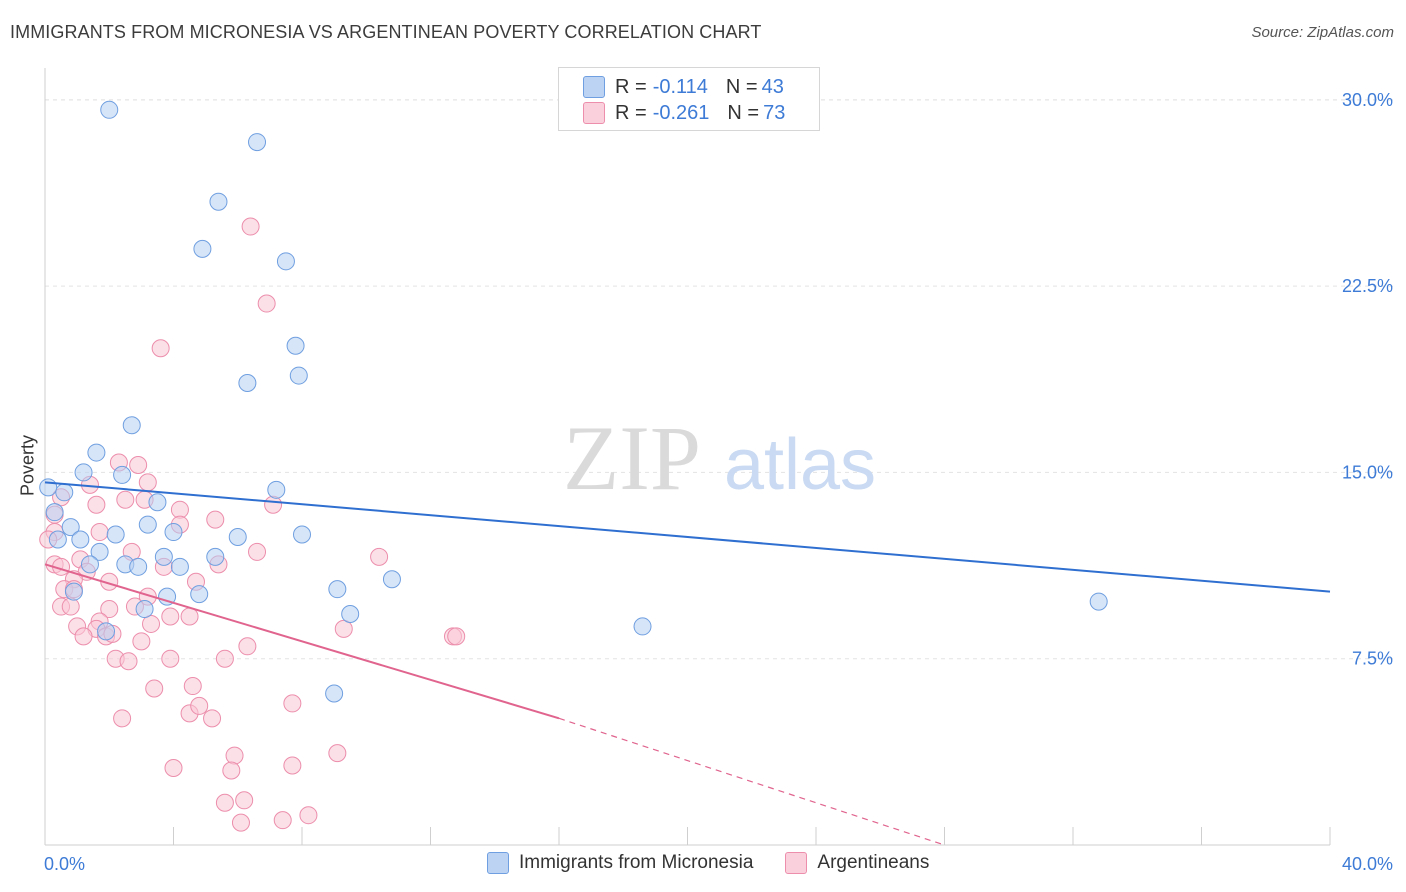 This screenshot has height=892, width=1406. I want to click on x-tick-label: 40.0%, so click(1367, 864).